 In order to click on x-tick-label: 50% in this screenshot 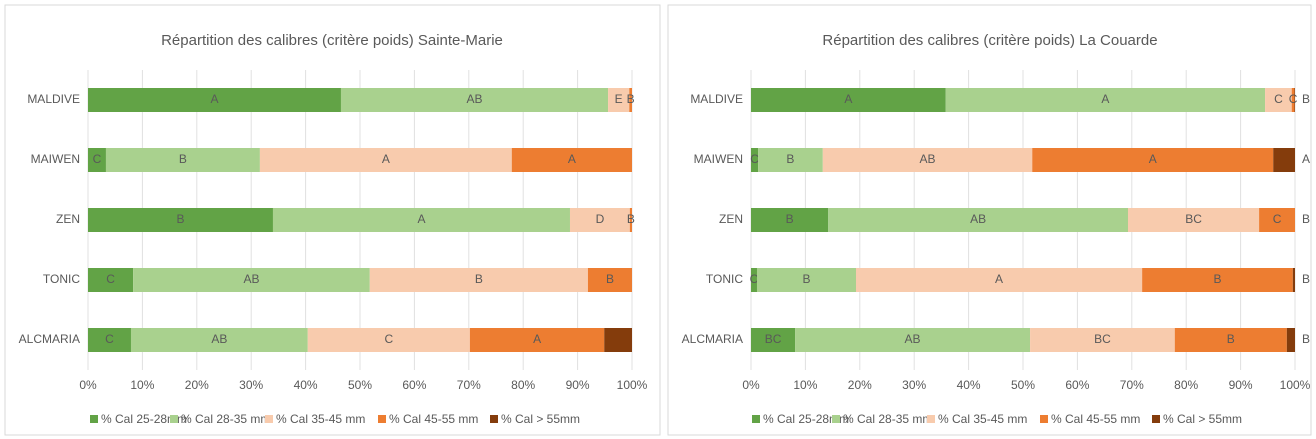, I will do `click(360, 385)`.